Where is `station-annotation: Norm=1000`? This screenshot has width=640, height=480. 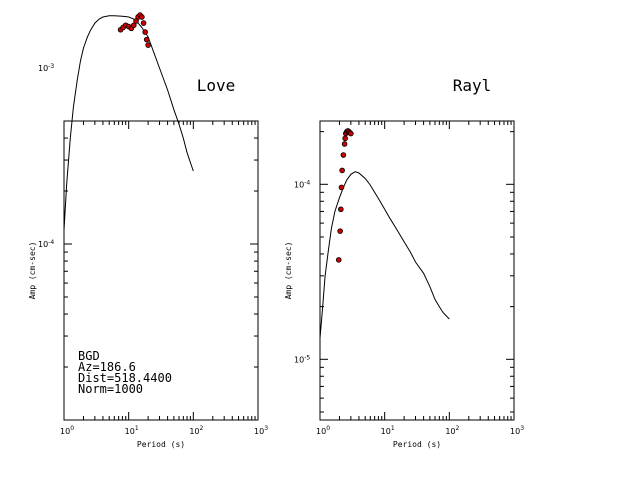
station-annotation: Norm=1000 is located at coordinates (110, 389).